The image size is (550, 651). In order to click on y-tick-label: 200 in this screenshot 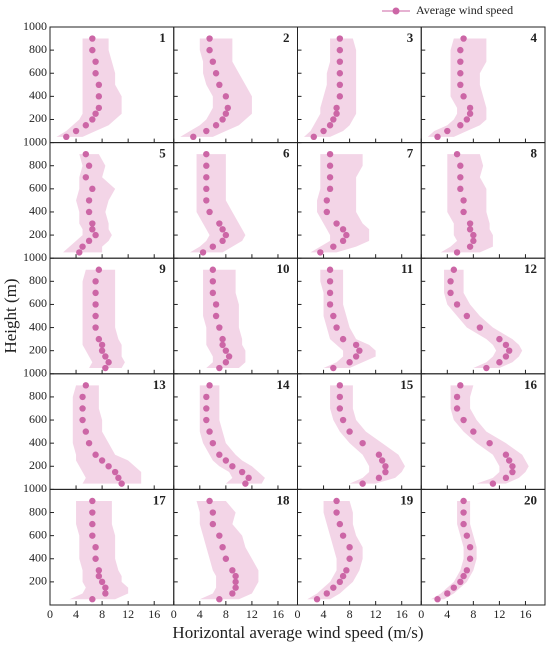, I will do `click(38, 465)`.